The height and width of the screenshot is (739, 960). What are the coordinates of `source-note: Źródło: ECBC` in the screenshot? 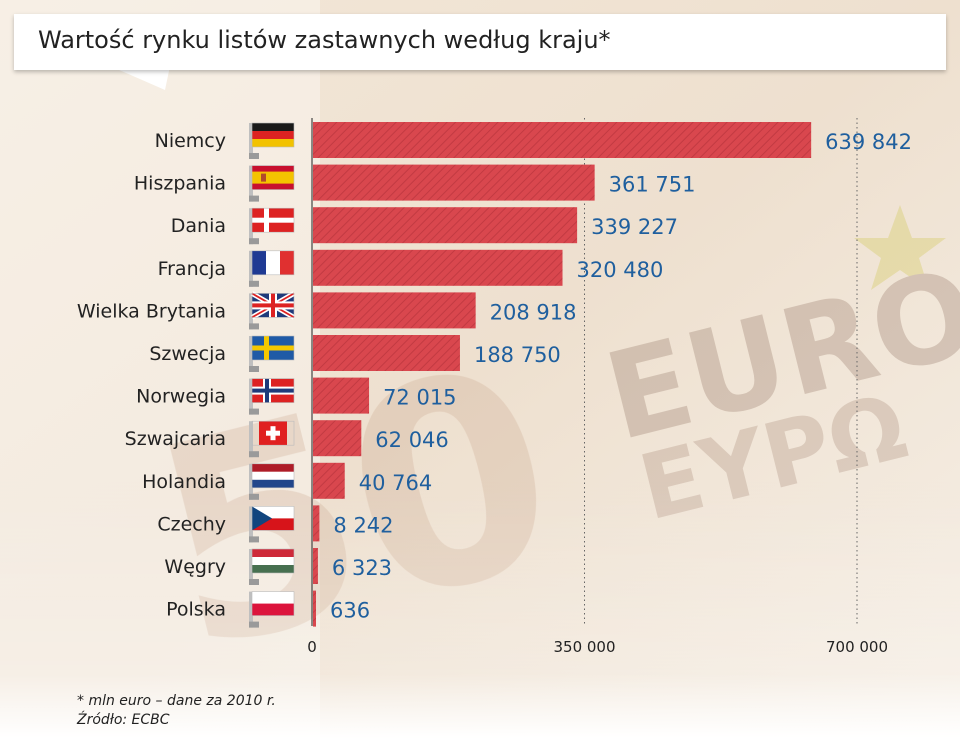 It's located at (123, 720).